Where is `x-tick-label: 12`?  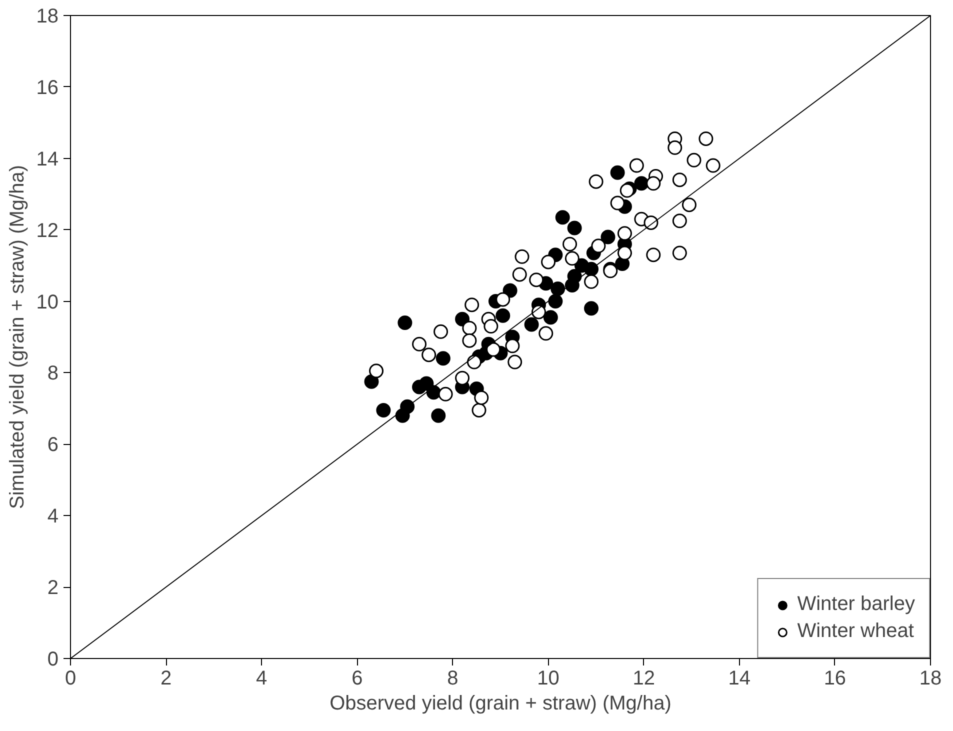
x-tick-label: 12 is located at coordinates (643, 679).